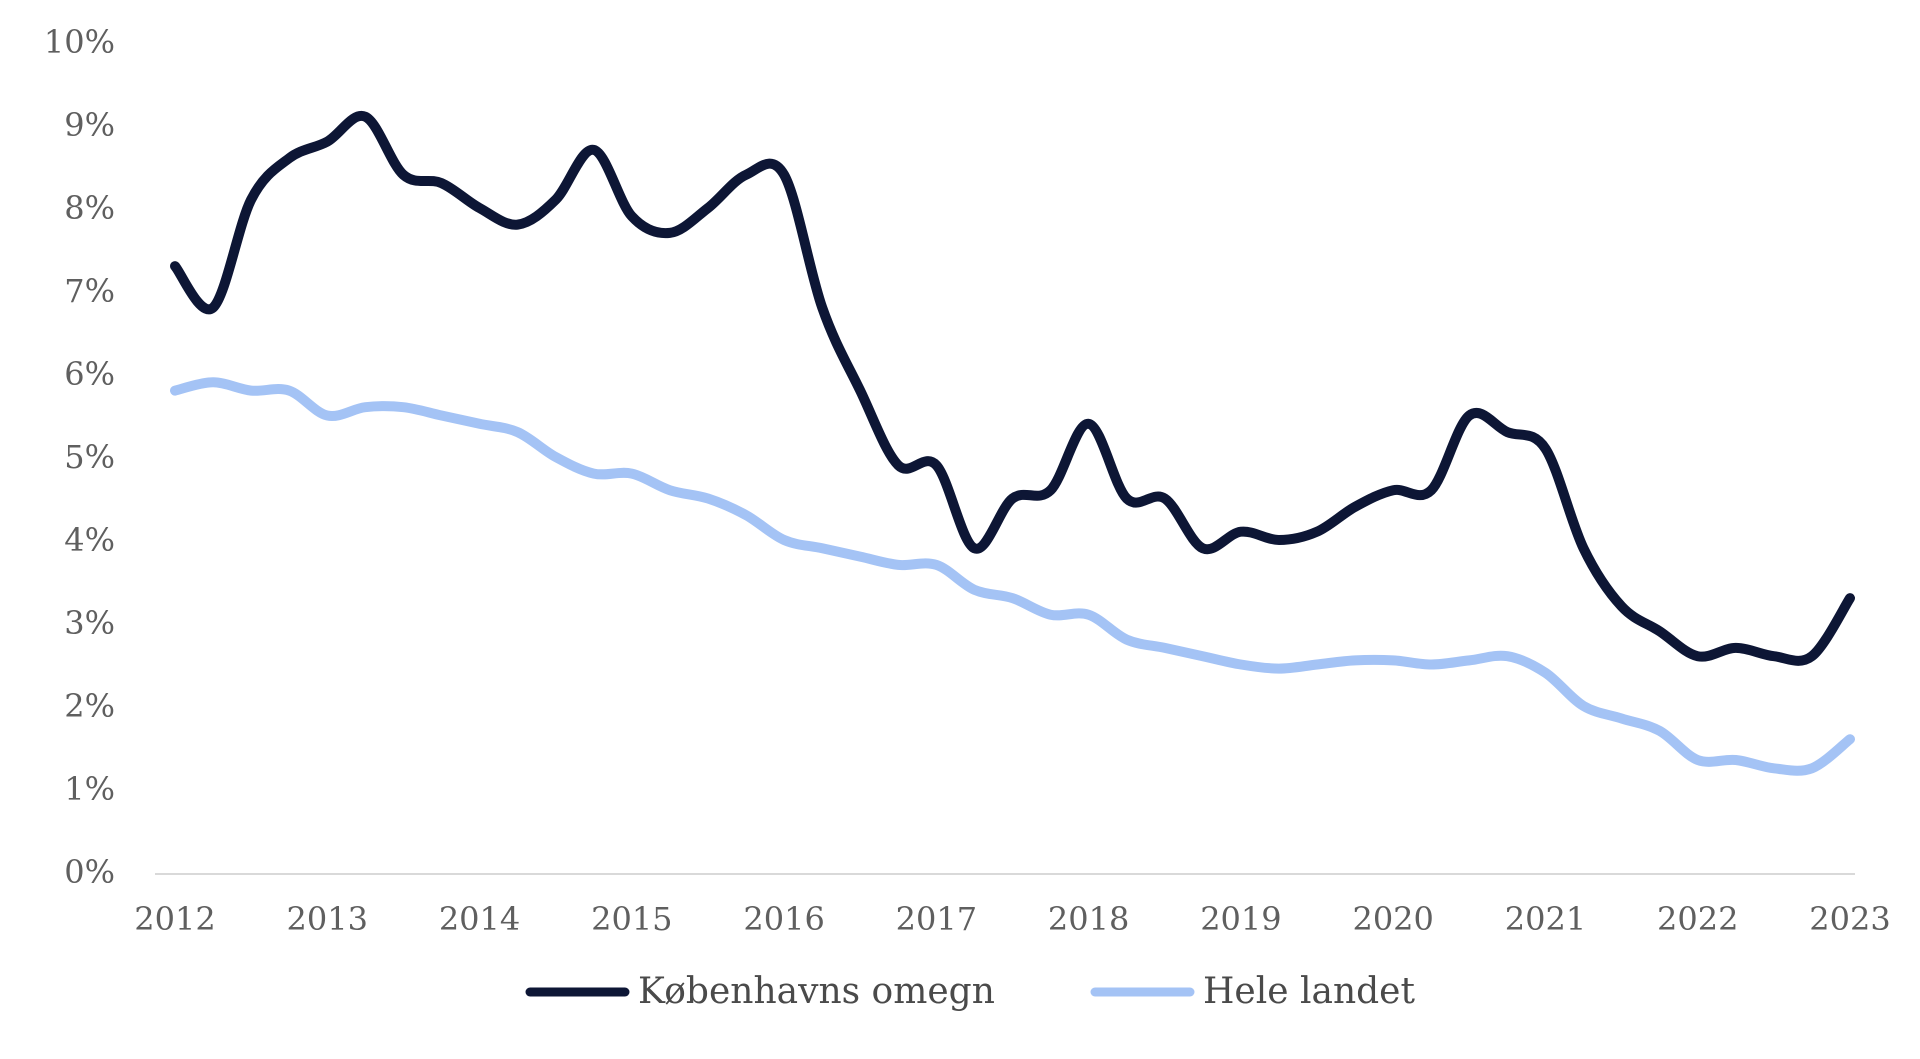  I want to click on x-tick-label: 2023, so click(1849, 919).